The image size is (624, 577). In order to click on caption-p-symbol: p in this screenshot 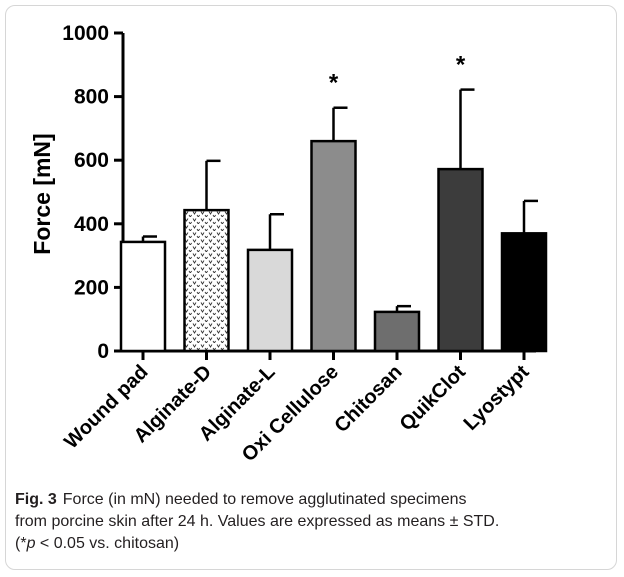, I will do `click(31, 543)`.